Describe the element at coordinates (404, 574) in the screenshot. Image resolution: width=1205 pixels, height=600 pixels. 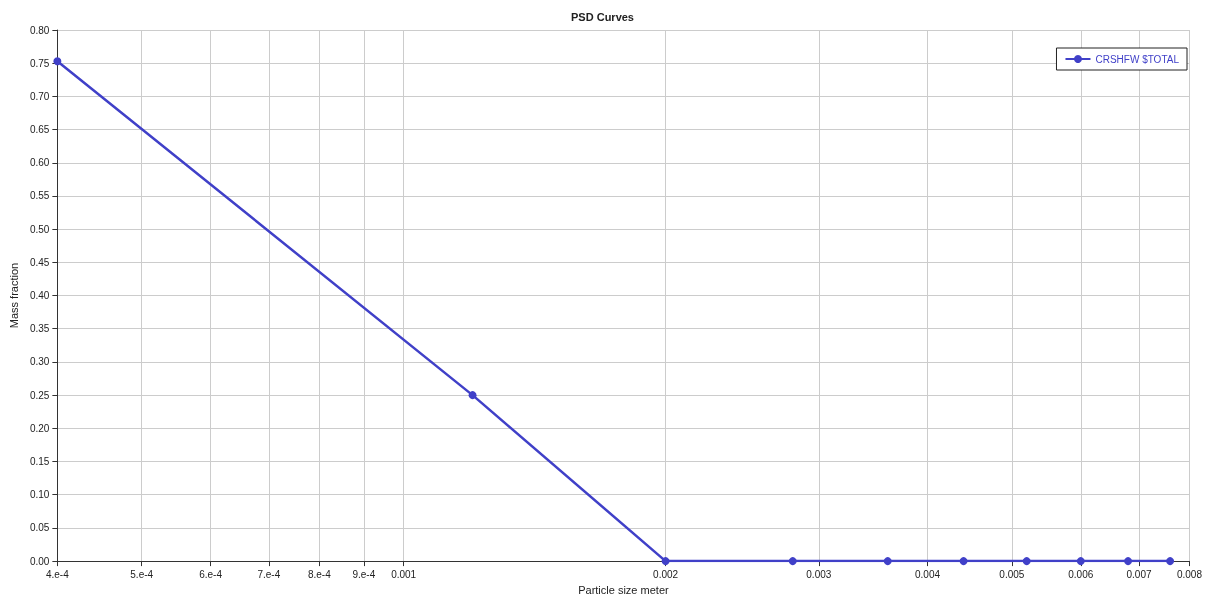
I see `x-tick-label: 0.001` at that location.